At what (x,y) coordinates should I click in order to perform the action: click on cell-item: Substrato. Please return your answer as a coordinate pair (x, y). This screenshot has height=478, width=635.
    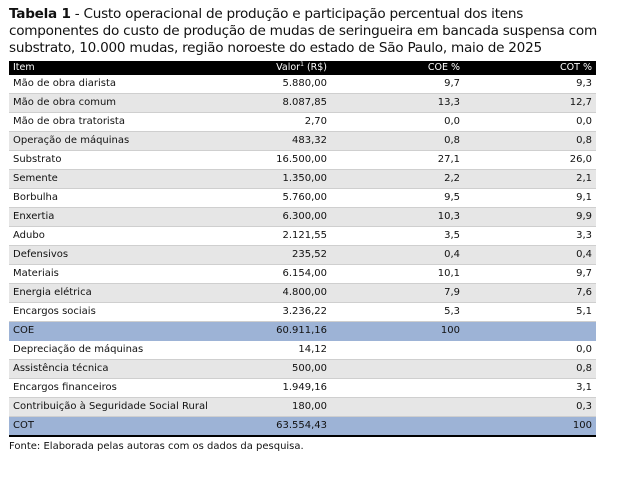
    Looking at the image, I should click on (94, 160).